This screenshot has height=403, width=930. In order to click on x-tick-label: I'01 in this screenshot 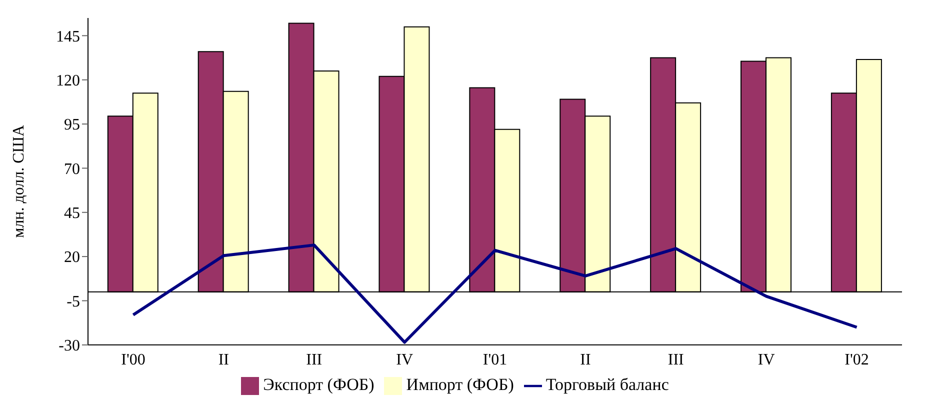, I will do `click(495, 359)`.